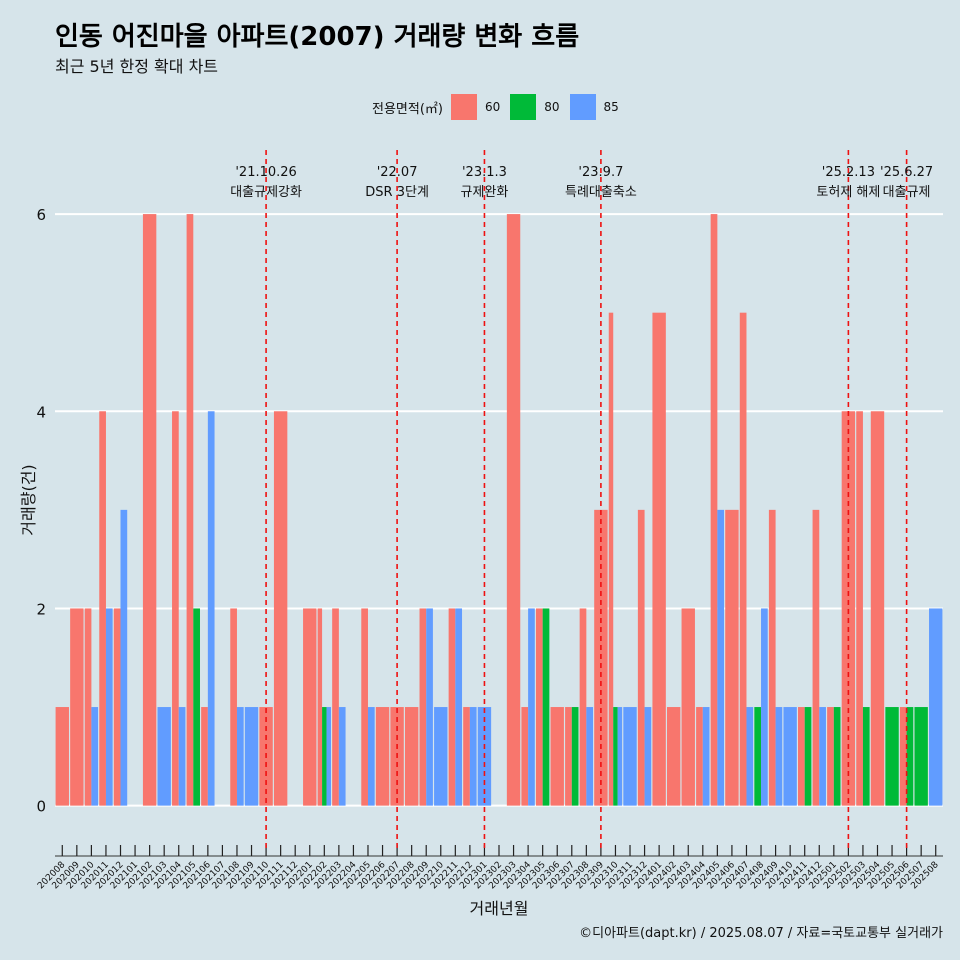  What do you see at coordinates (848, 172) in the screenshot?
I see `event-date-label: '25.2.13` at bounding box center [848, 172].